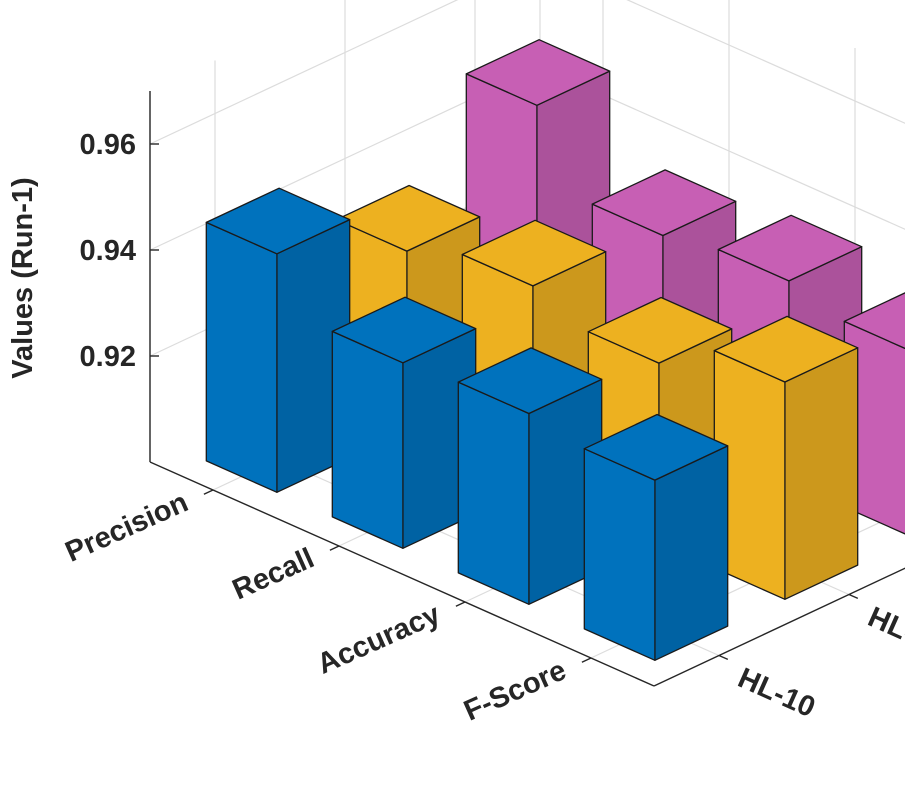 This screenshot has height=803, width=905. What do you see at coordinates (108, 251) in the screenshot?
I see `z-tick-label: 0.94` at bounding box center [108, 251].